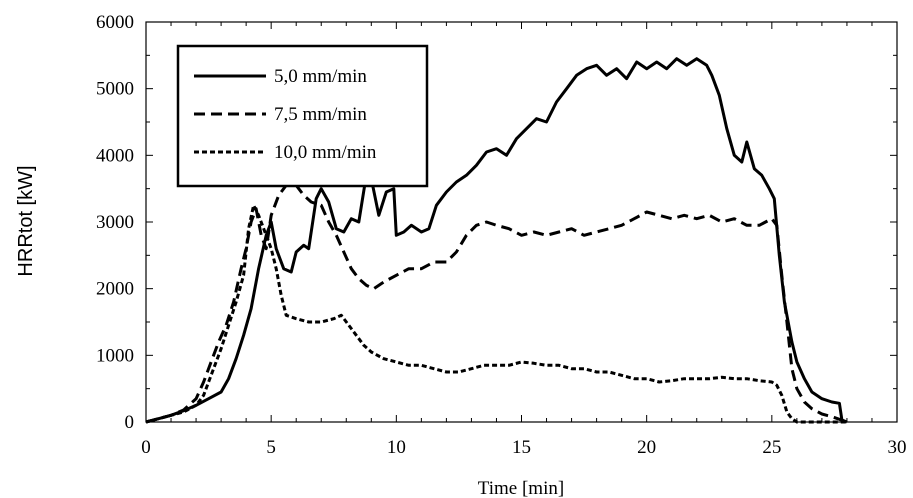  I want to click on y-tick-label: 3000, so click(115, 222).